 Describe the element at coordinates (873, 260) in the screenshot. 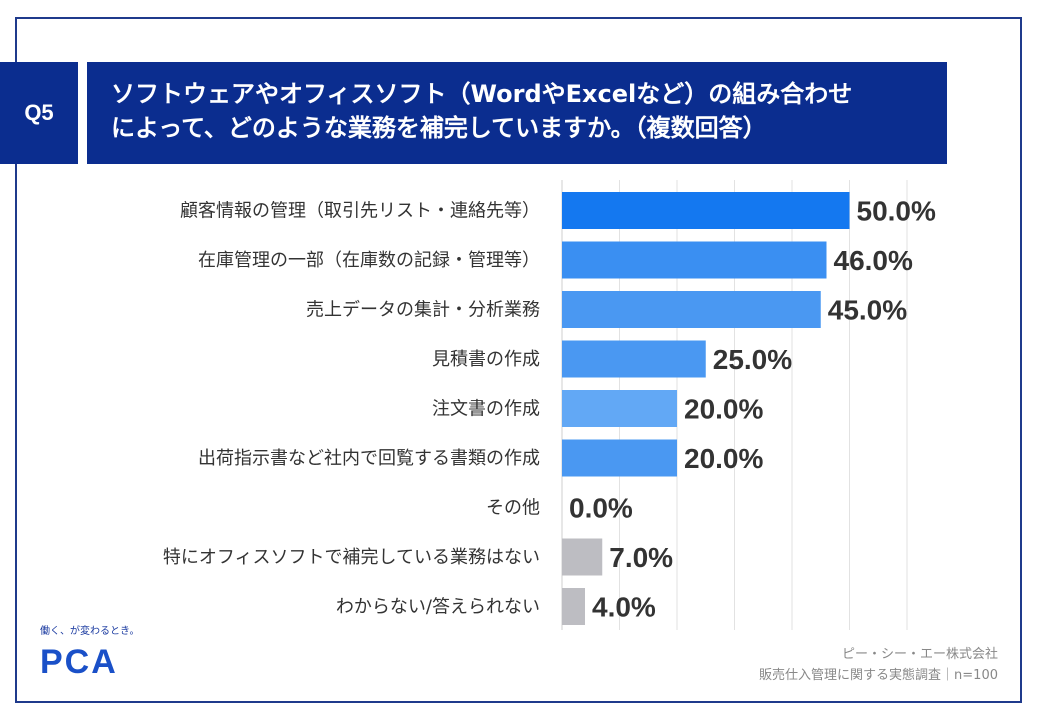

I see `value-label: 46.0%` at that location.